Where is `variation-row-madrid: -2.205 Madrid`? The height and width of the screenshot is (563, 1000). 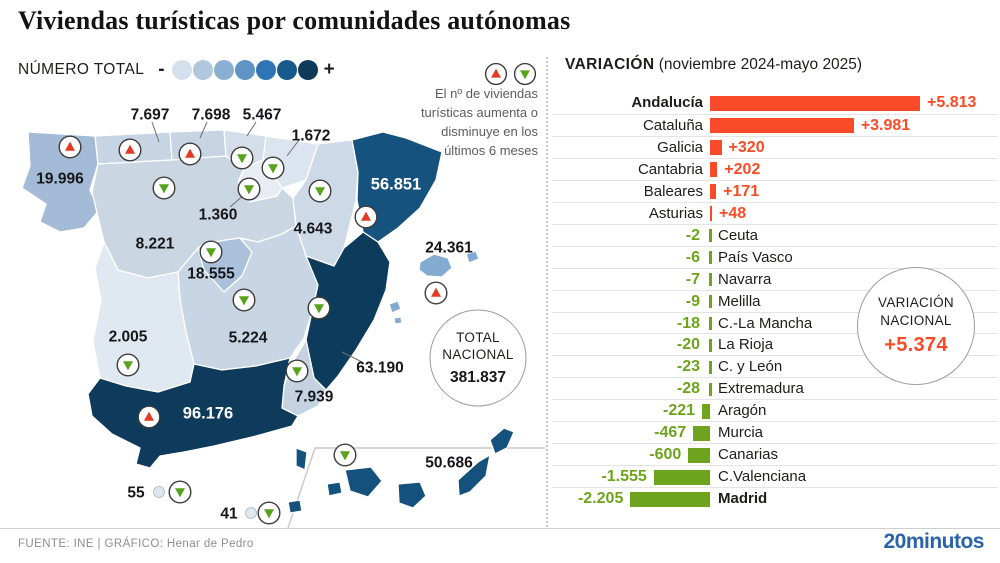
variation-row-madrid: -2.205 Madrid is located at coordinates (775, 498).